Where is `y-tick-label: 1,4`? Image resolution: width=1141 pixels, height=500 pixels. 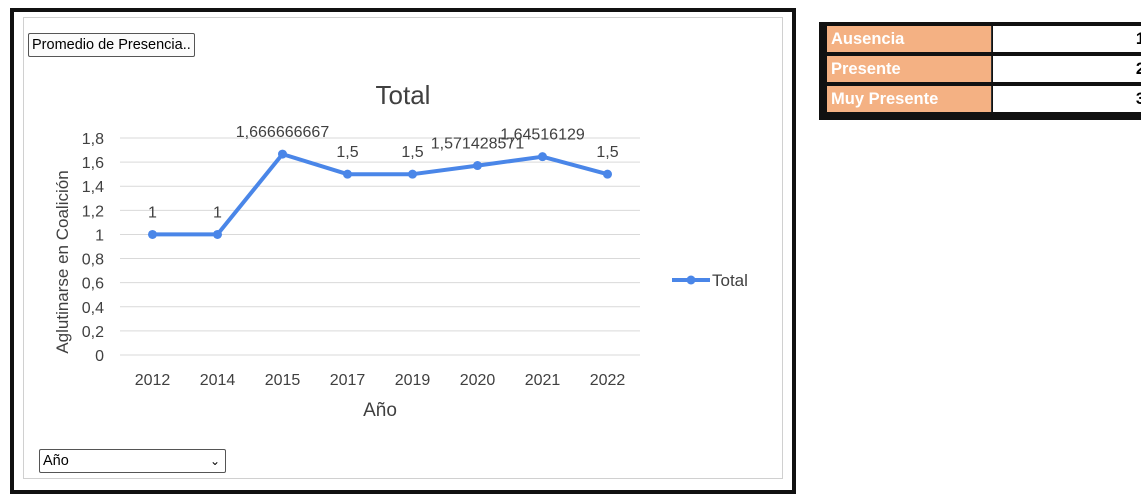 y-tick-label: 1,4 is located at coordinates (93, 187).